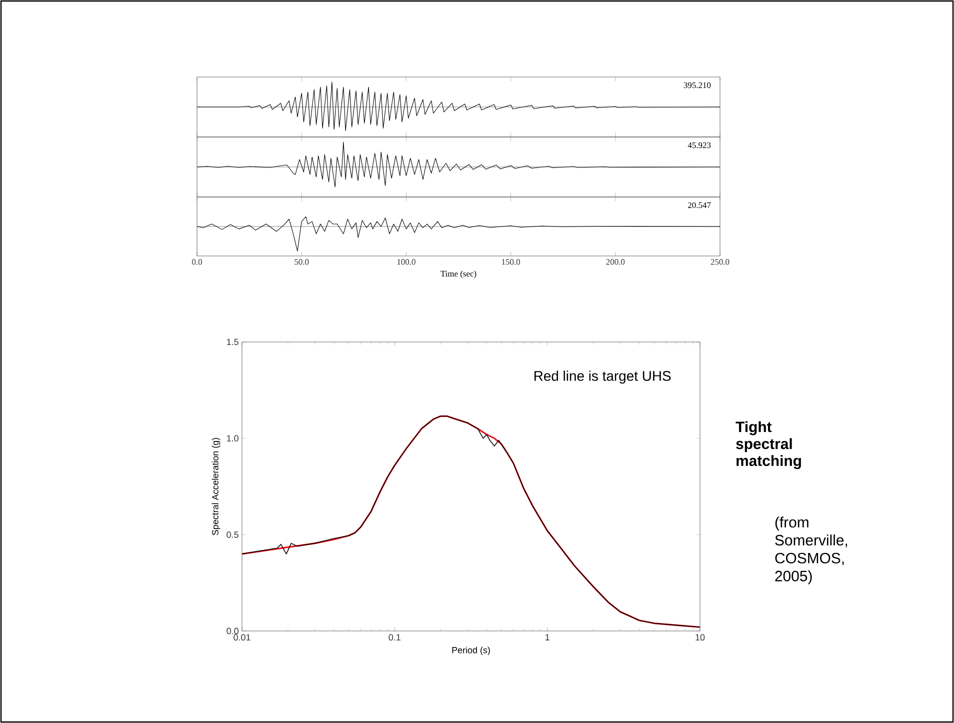 This screenshot has height=723, width=954. I want to click on text: (from Somerville, COSMOS, 2005), so click(811, 550).